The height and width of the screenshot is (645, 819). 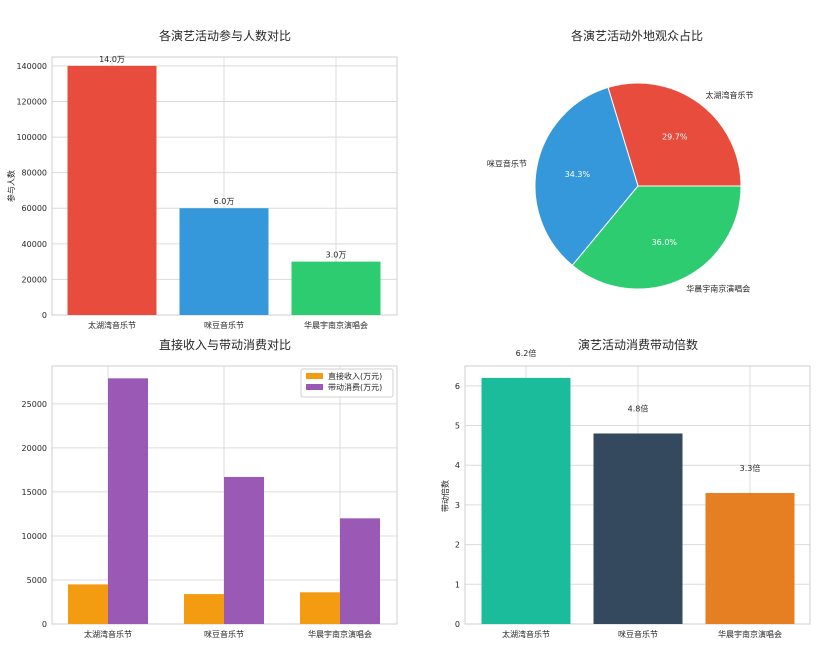 I want to click on participants-y-tick-label: 140000, so click(x=31, y=66).